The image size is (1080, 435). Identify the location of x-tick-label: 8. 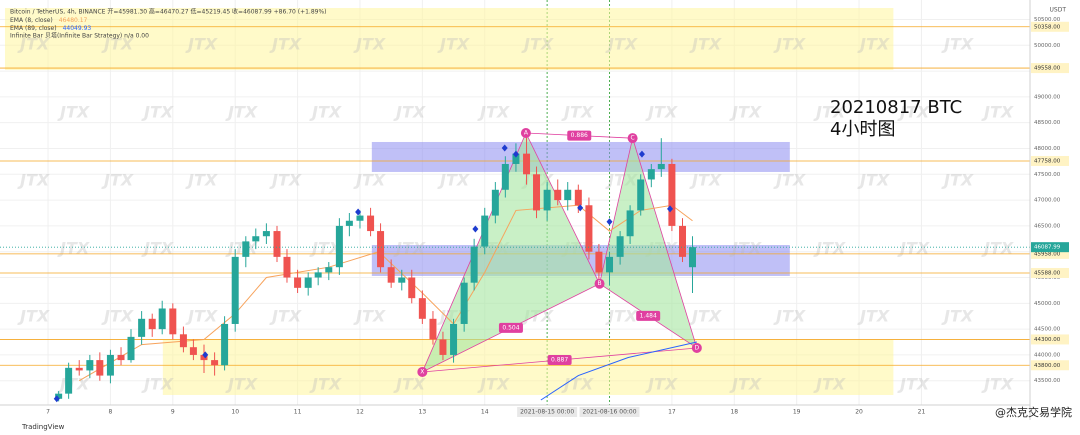
(111, 412).